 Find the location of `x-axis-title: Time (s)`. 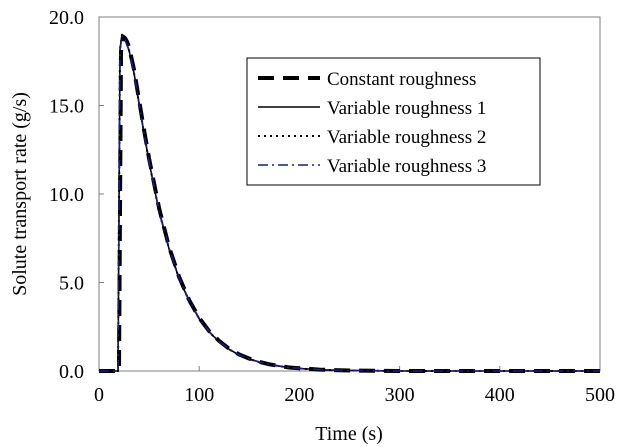

x-axis-title: Time (s) is located at coordinates (349, 434).